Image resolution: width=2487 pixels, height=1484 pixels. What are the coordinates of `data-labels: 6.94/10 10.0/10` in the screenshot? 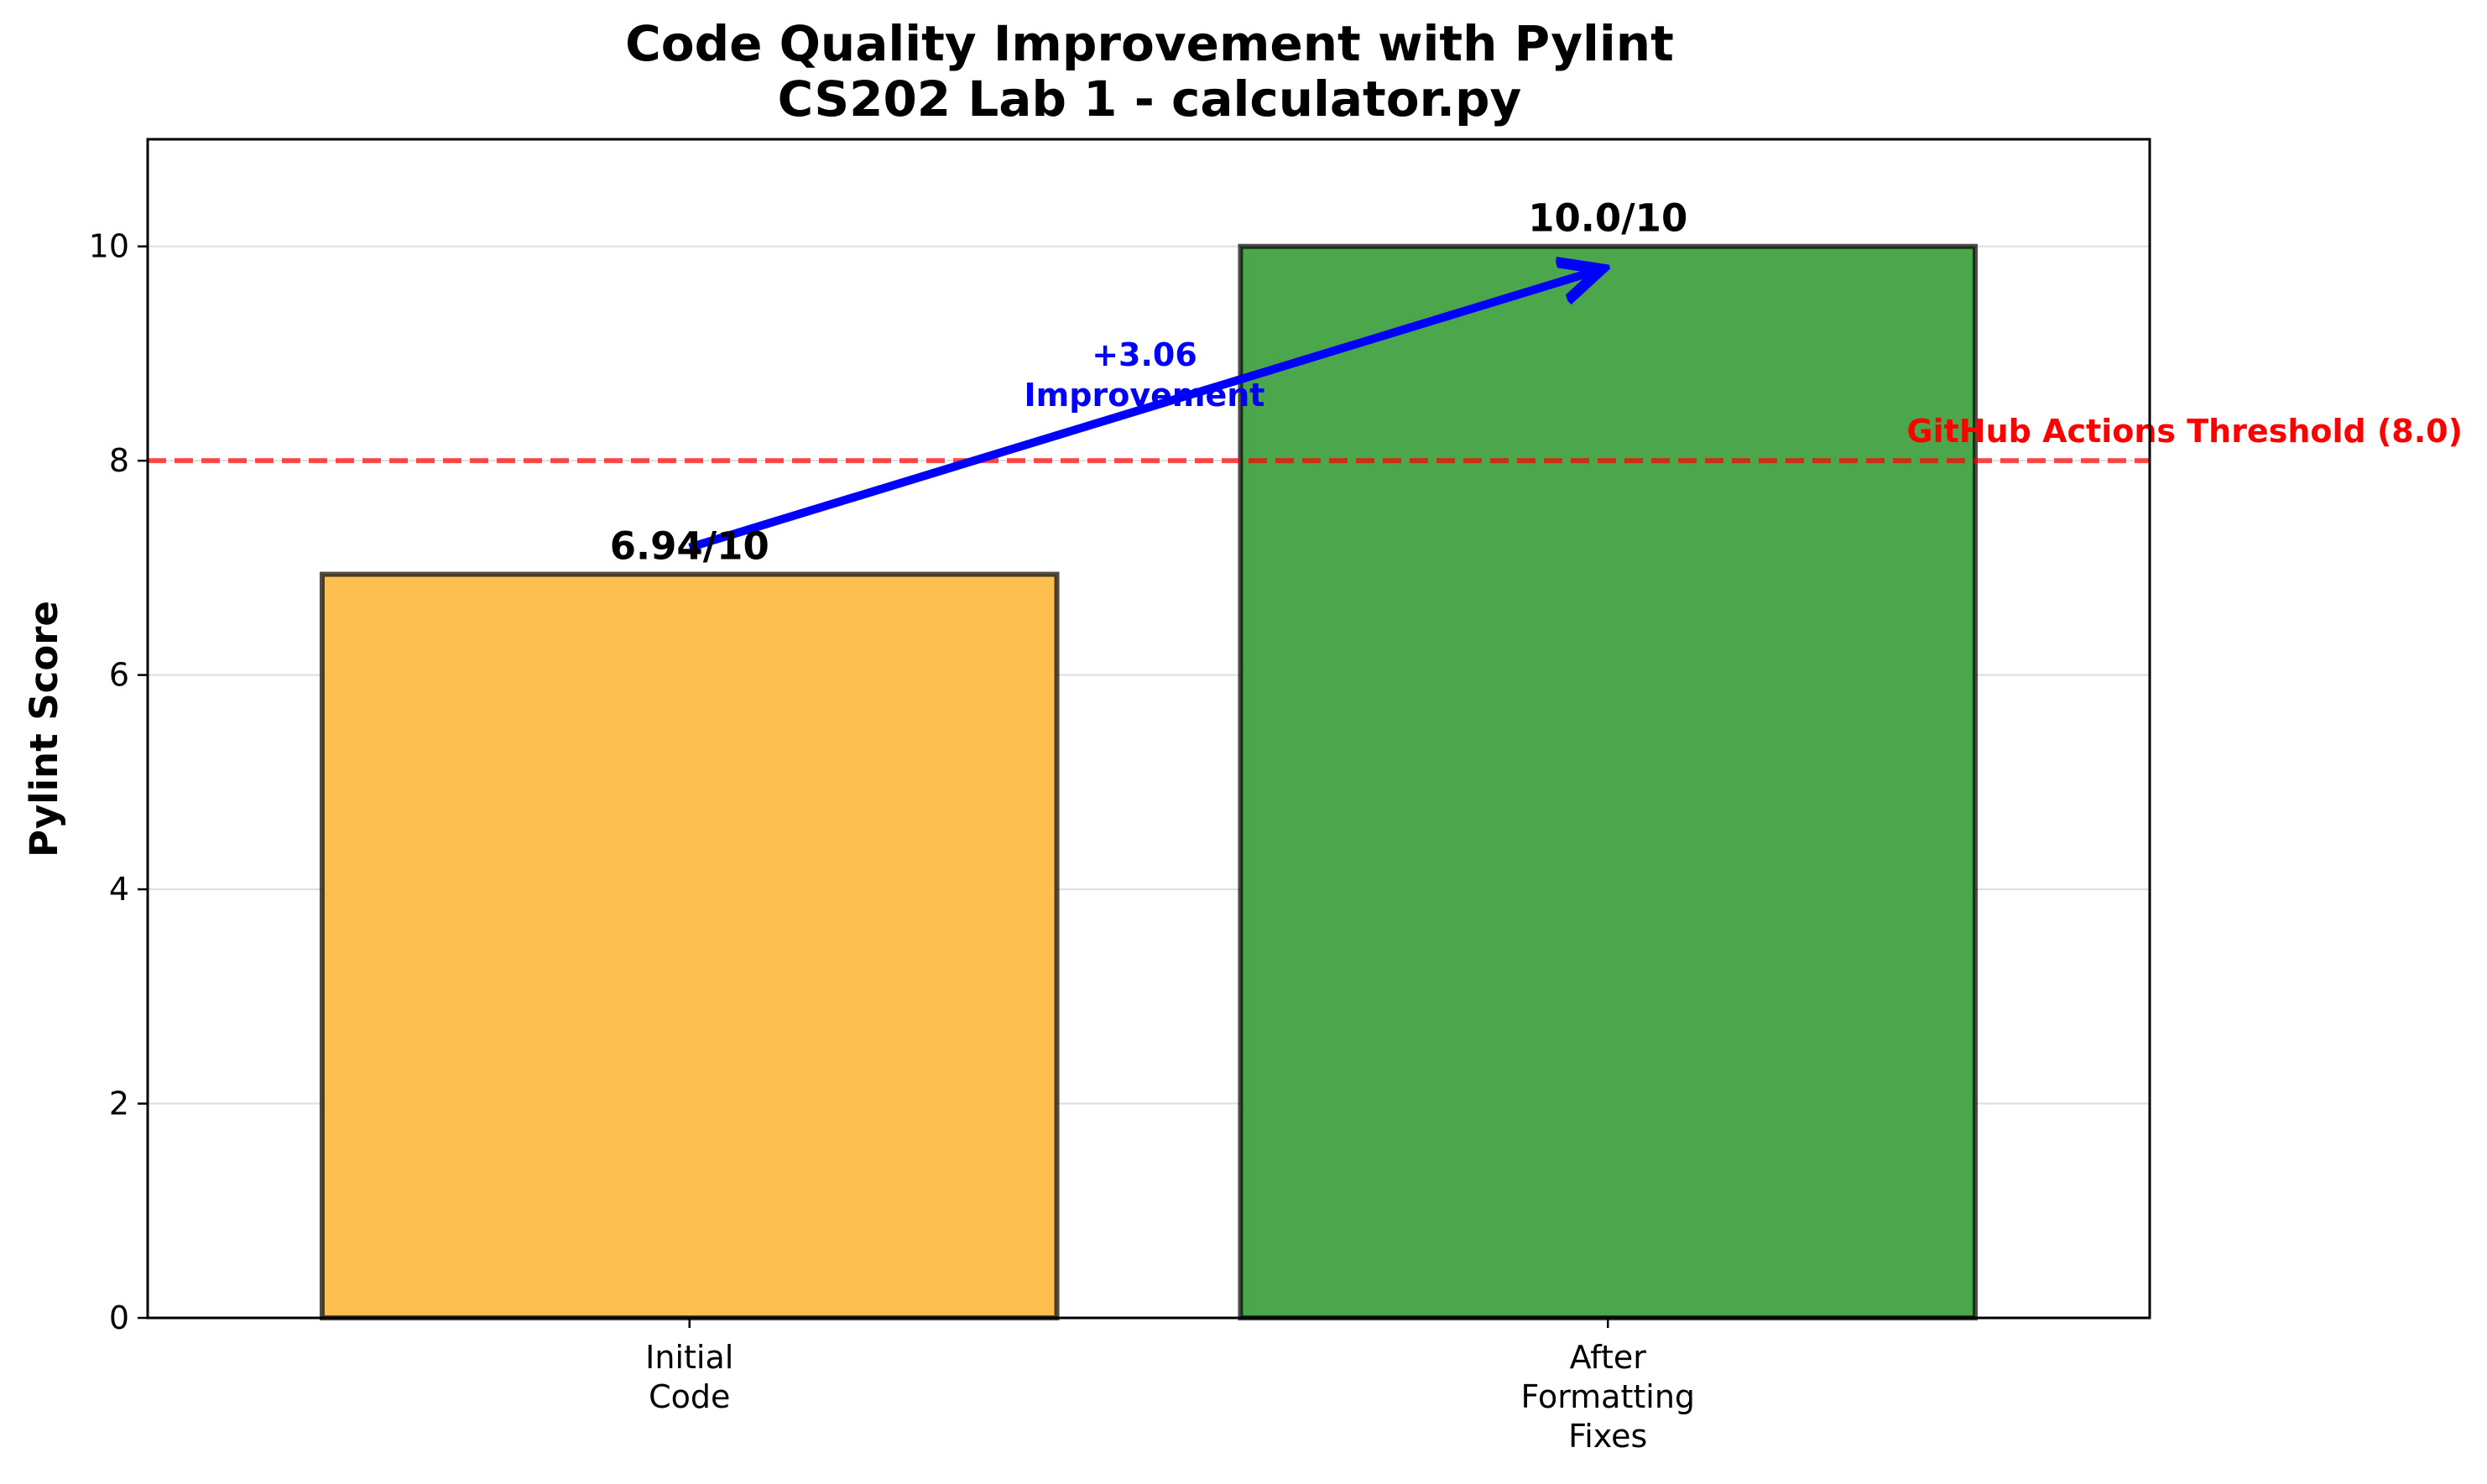 It's located at (1149, 382).